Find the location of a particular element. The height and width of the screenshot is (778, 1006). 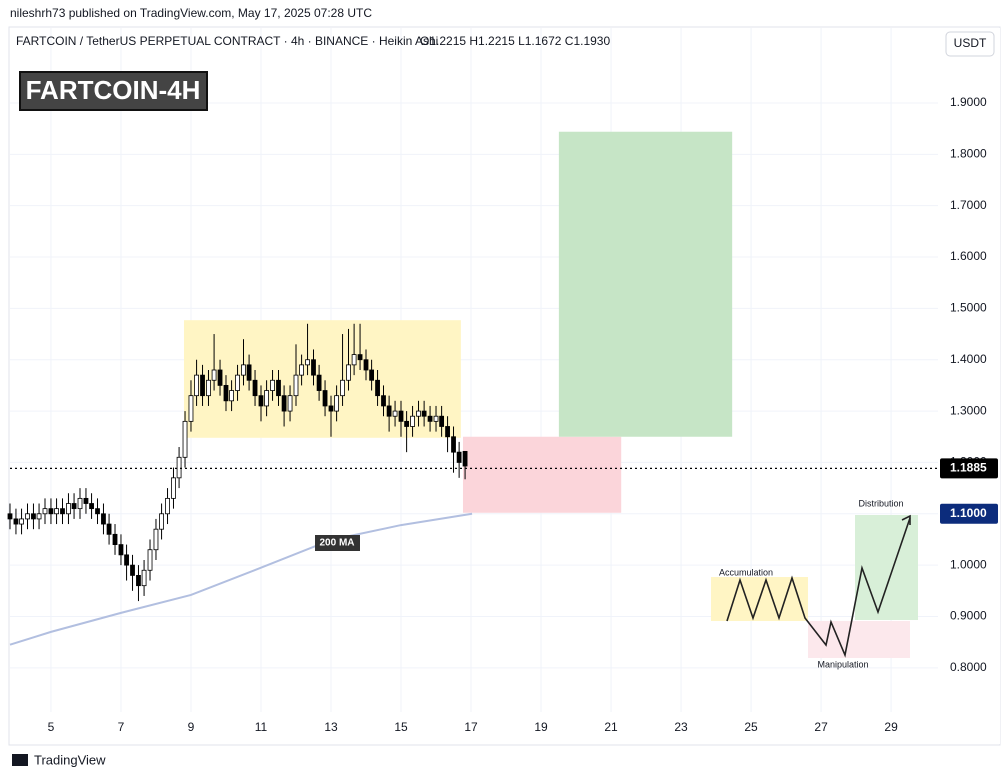

y-tick-label: 0.8000 is located at coordinates (968, 667).